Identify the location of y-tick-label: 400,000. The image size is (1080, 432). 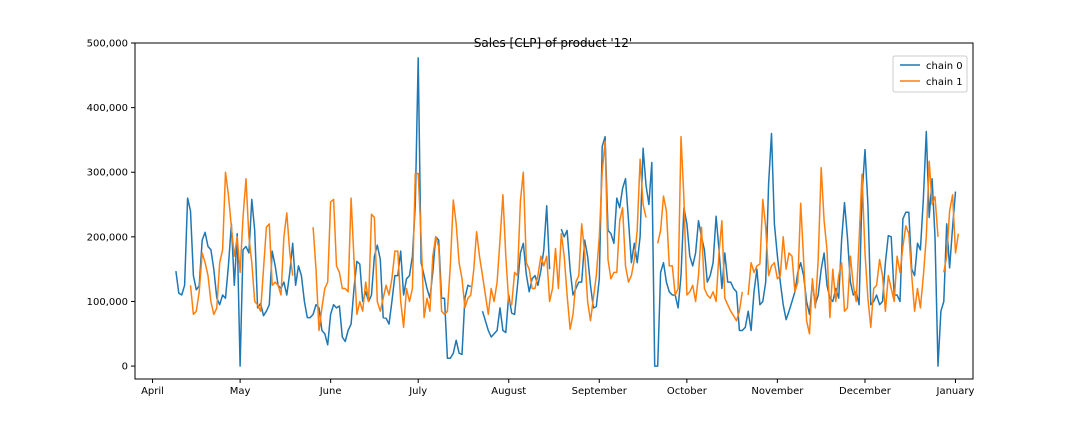
(107, 108).